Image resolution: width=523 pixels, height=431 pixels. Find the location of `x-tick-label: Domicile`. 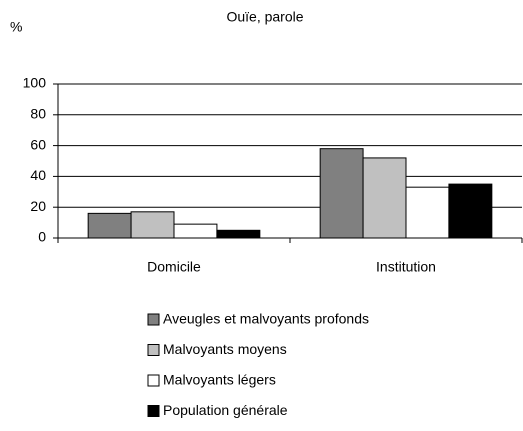

x-tick-label: Domicile is located at coordinates (174, 267).